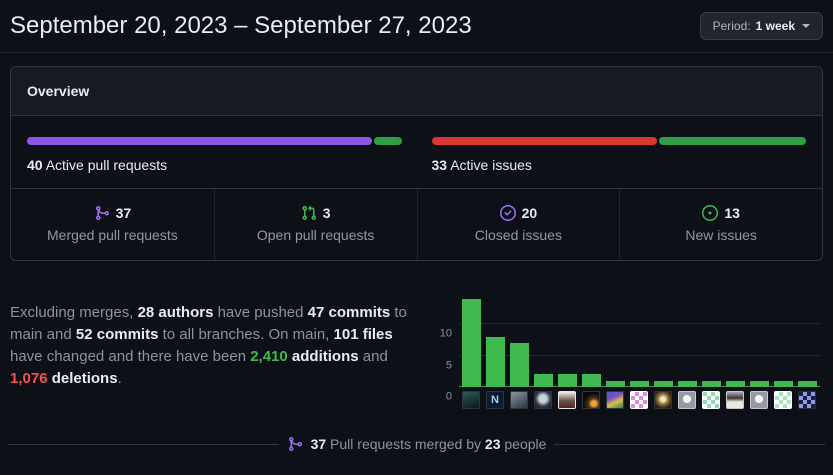 The image size is (833, 475). I want to click on divider-left, so click(143, 444).